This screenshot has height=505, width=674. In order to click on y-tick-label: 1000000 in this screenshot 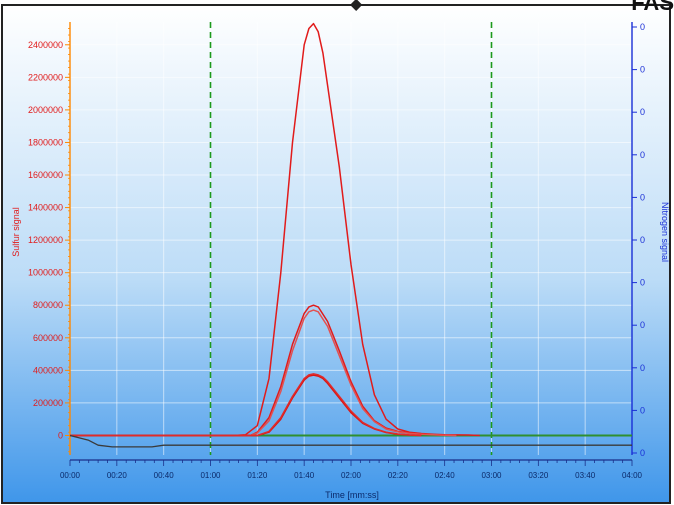, I will do `click(45, 273)`.